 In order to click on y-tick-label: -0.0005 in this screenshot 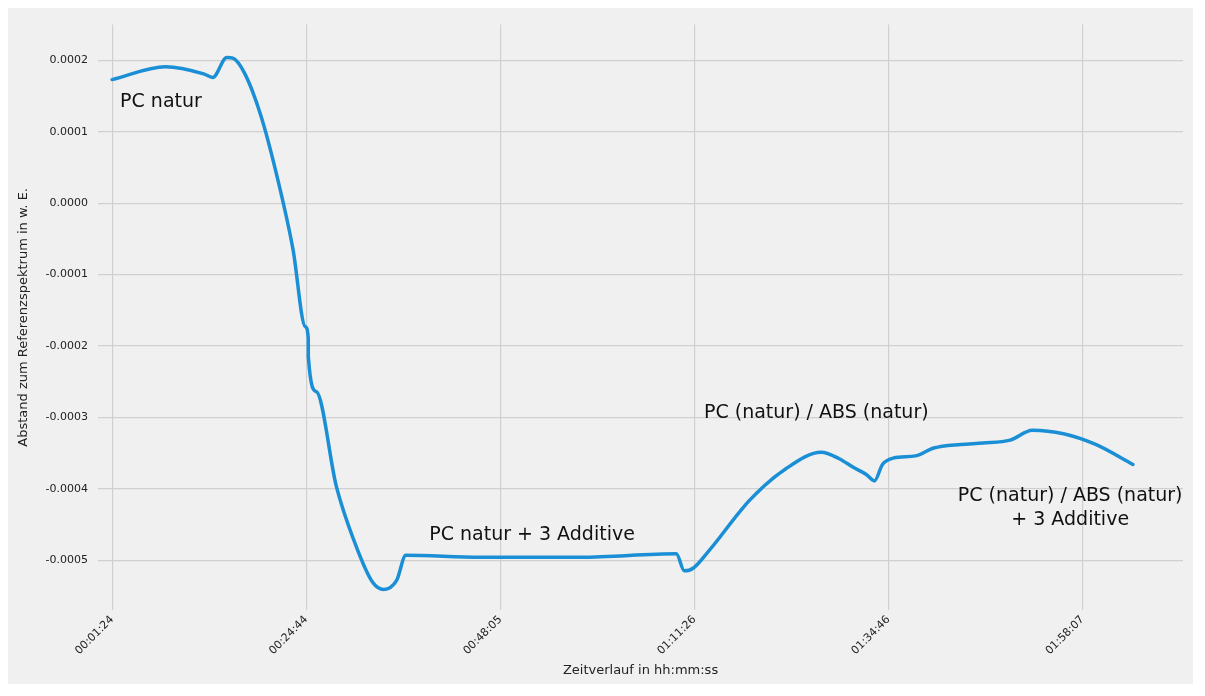, I will do `click(67, 560)`.